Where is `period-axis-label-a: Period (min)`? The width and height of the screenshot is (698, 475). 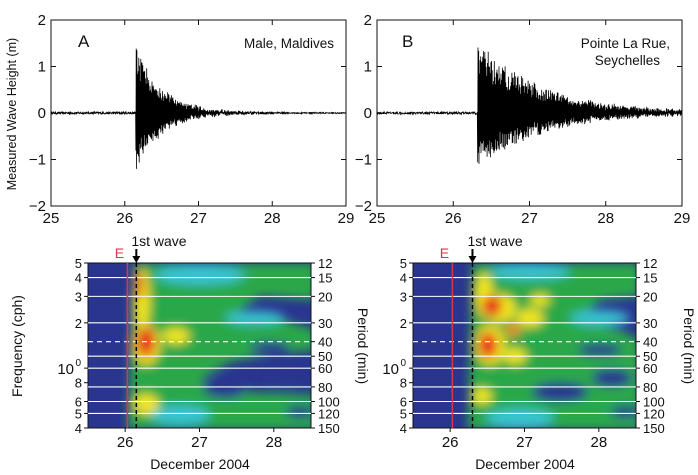
period-axis-label-a: Period (min) is located at coordinates (363, 346).